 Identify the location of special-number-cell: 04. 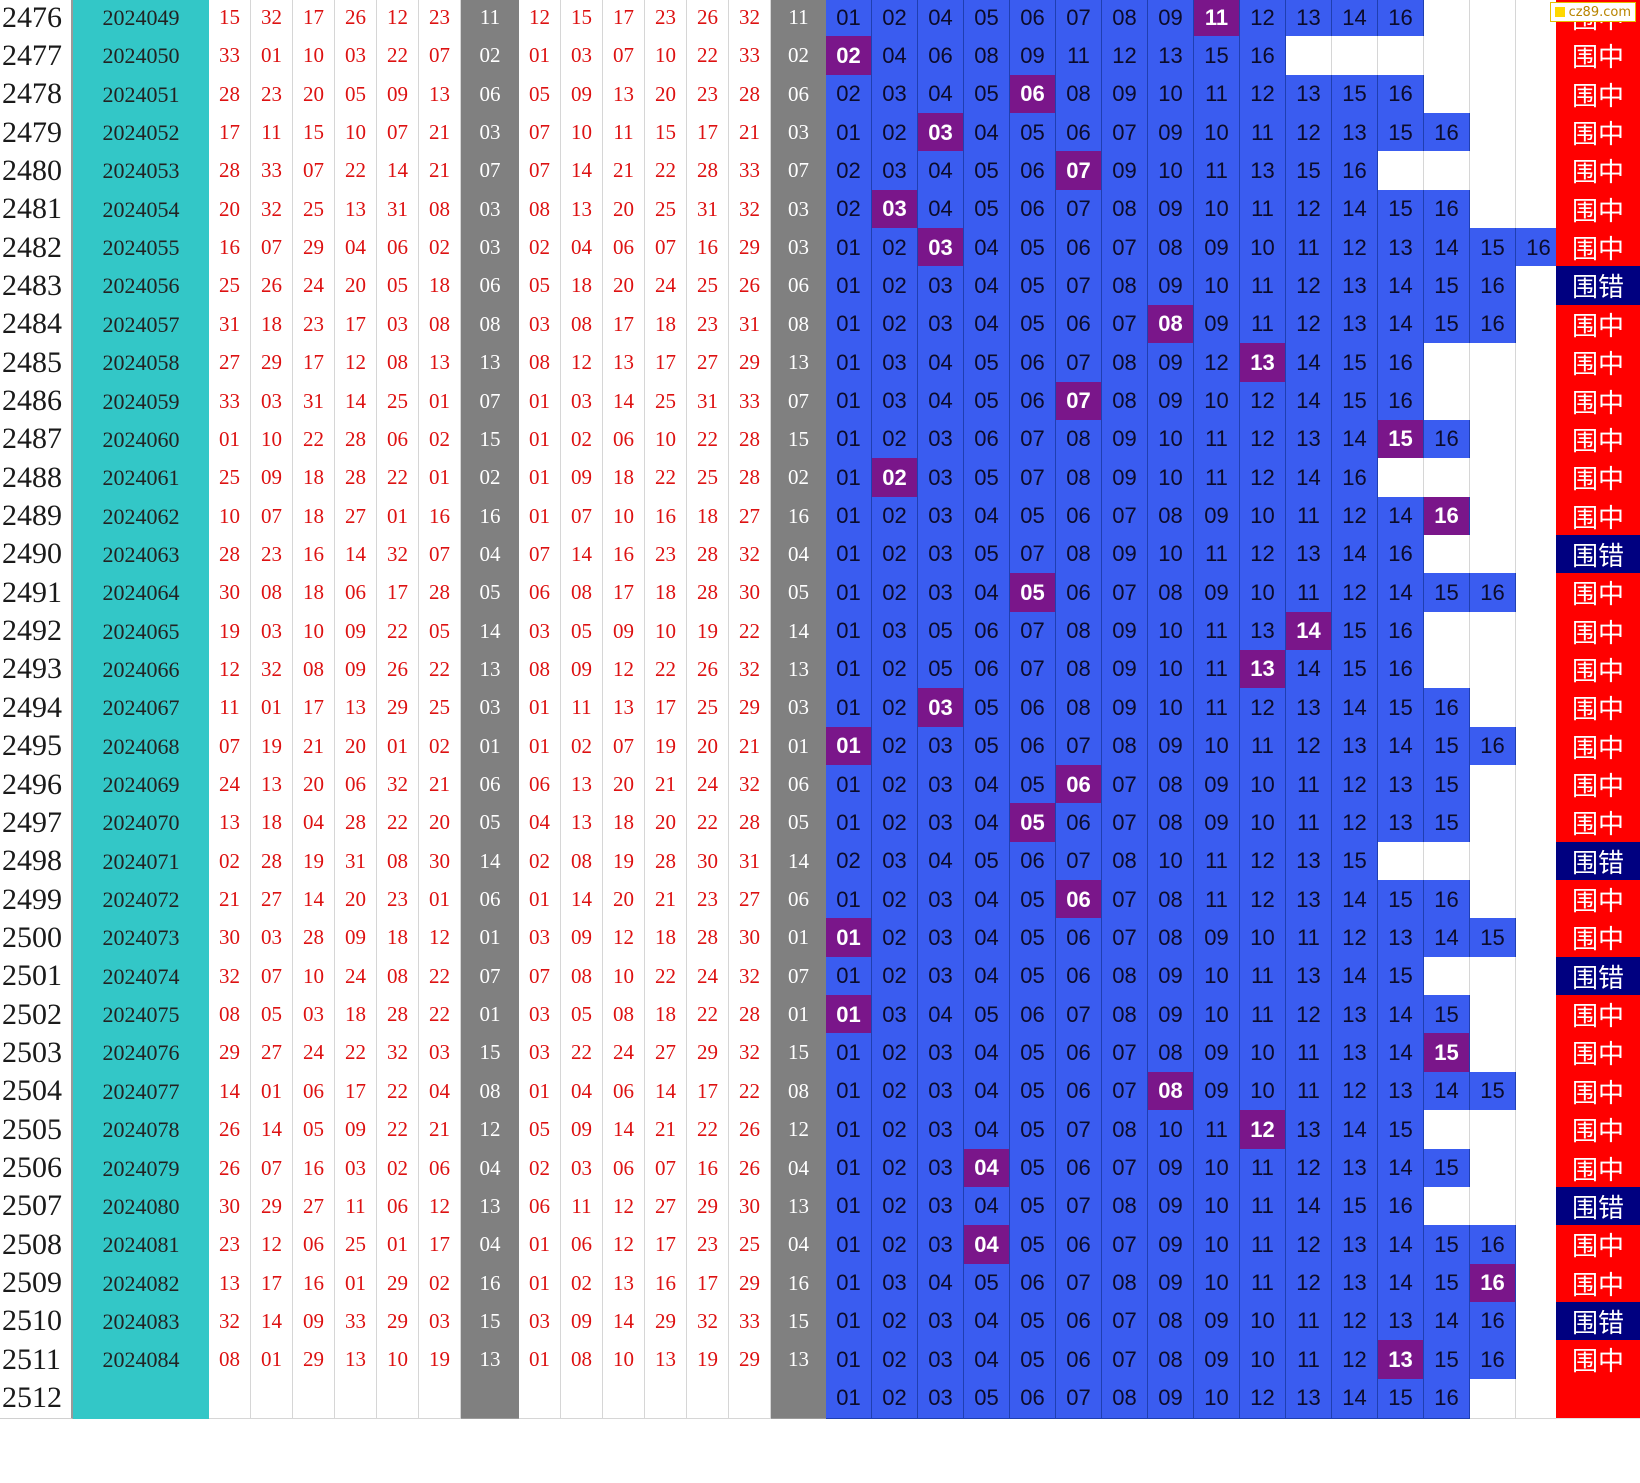
(490, 554).